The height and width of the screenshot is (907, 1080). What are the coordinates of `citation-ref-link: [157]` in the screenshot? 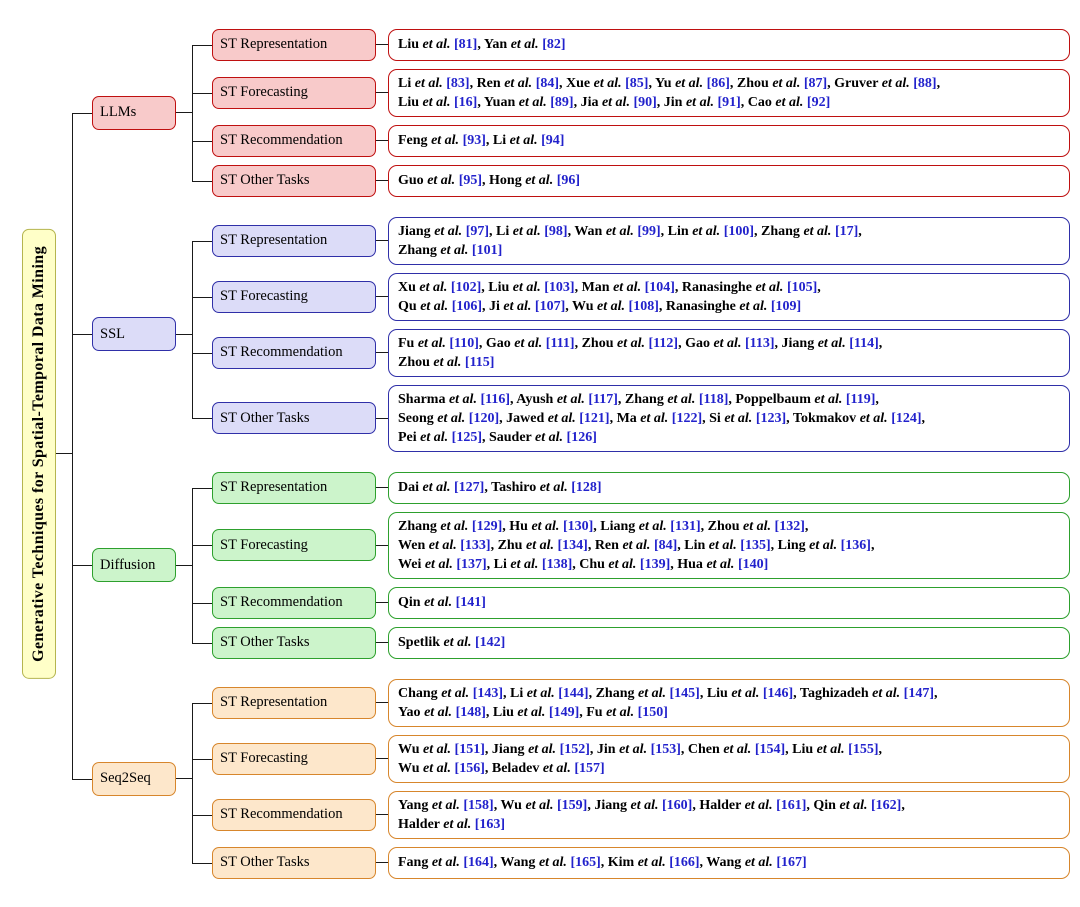 It's located at (589, 768).